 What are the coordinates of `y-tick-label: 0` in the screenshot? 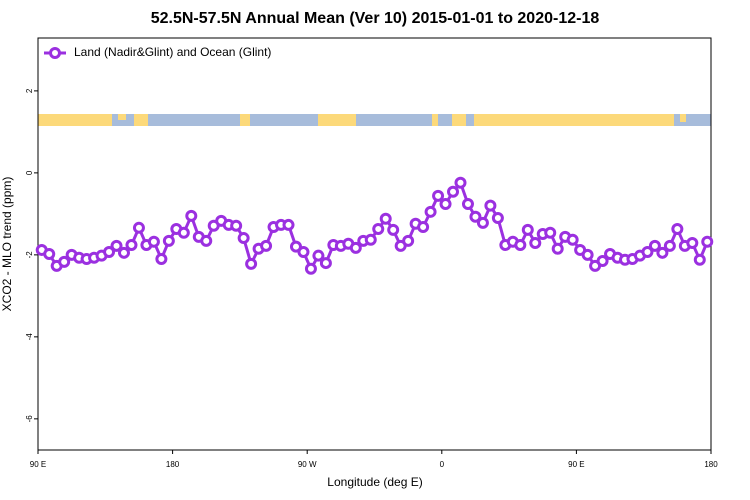 It's located at (29, 172).